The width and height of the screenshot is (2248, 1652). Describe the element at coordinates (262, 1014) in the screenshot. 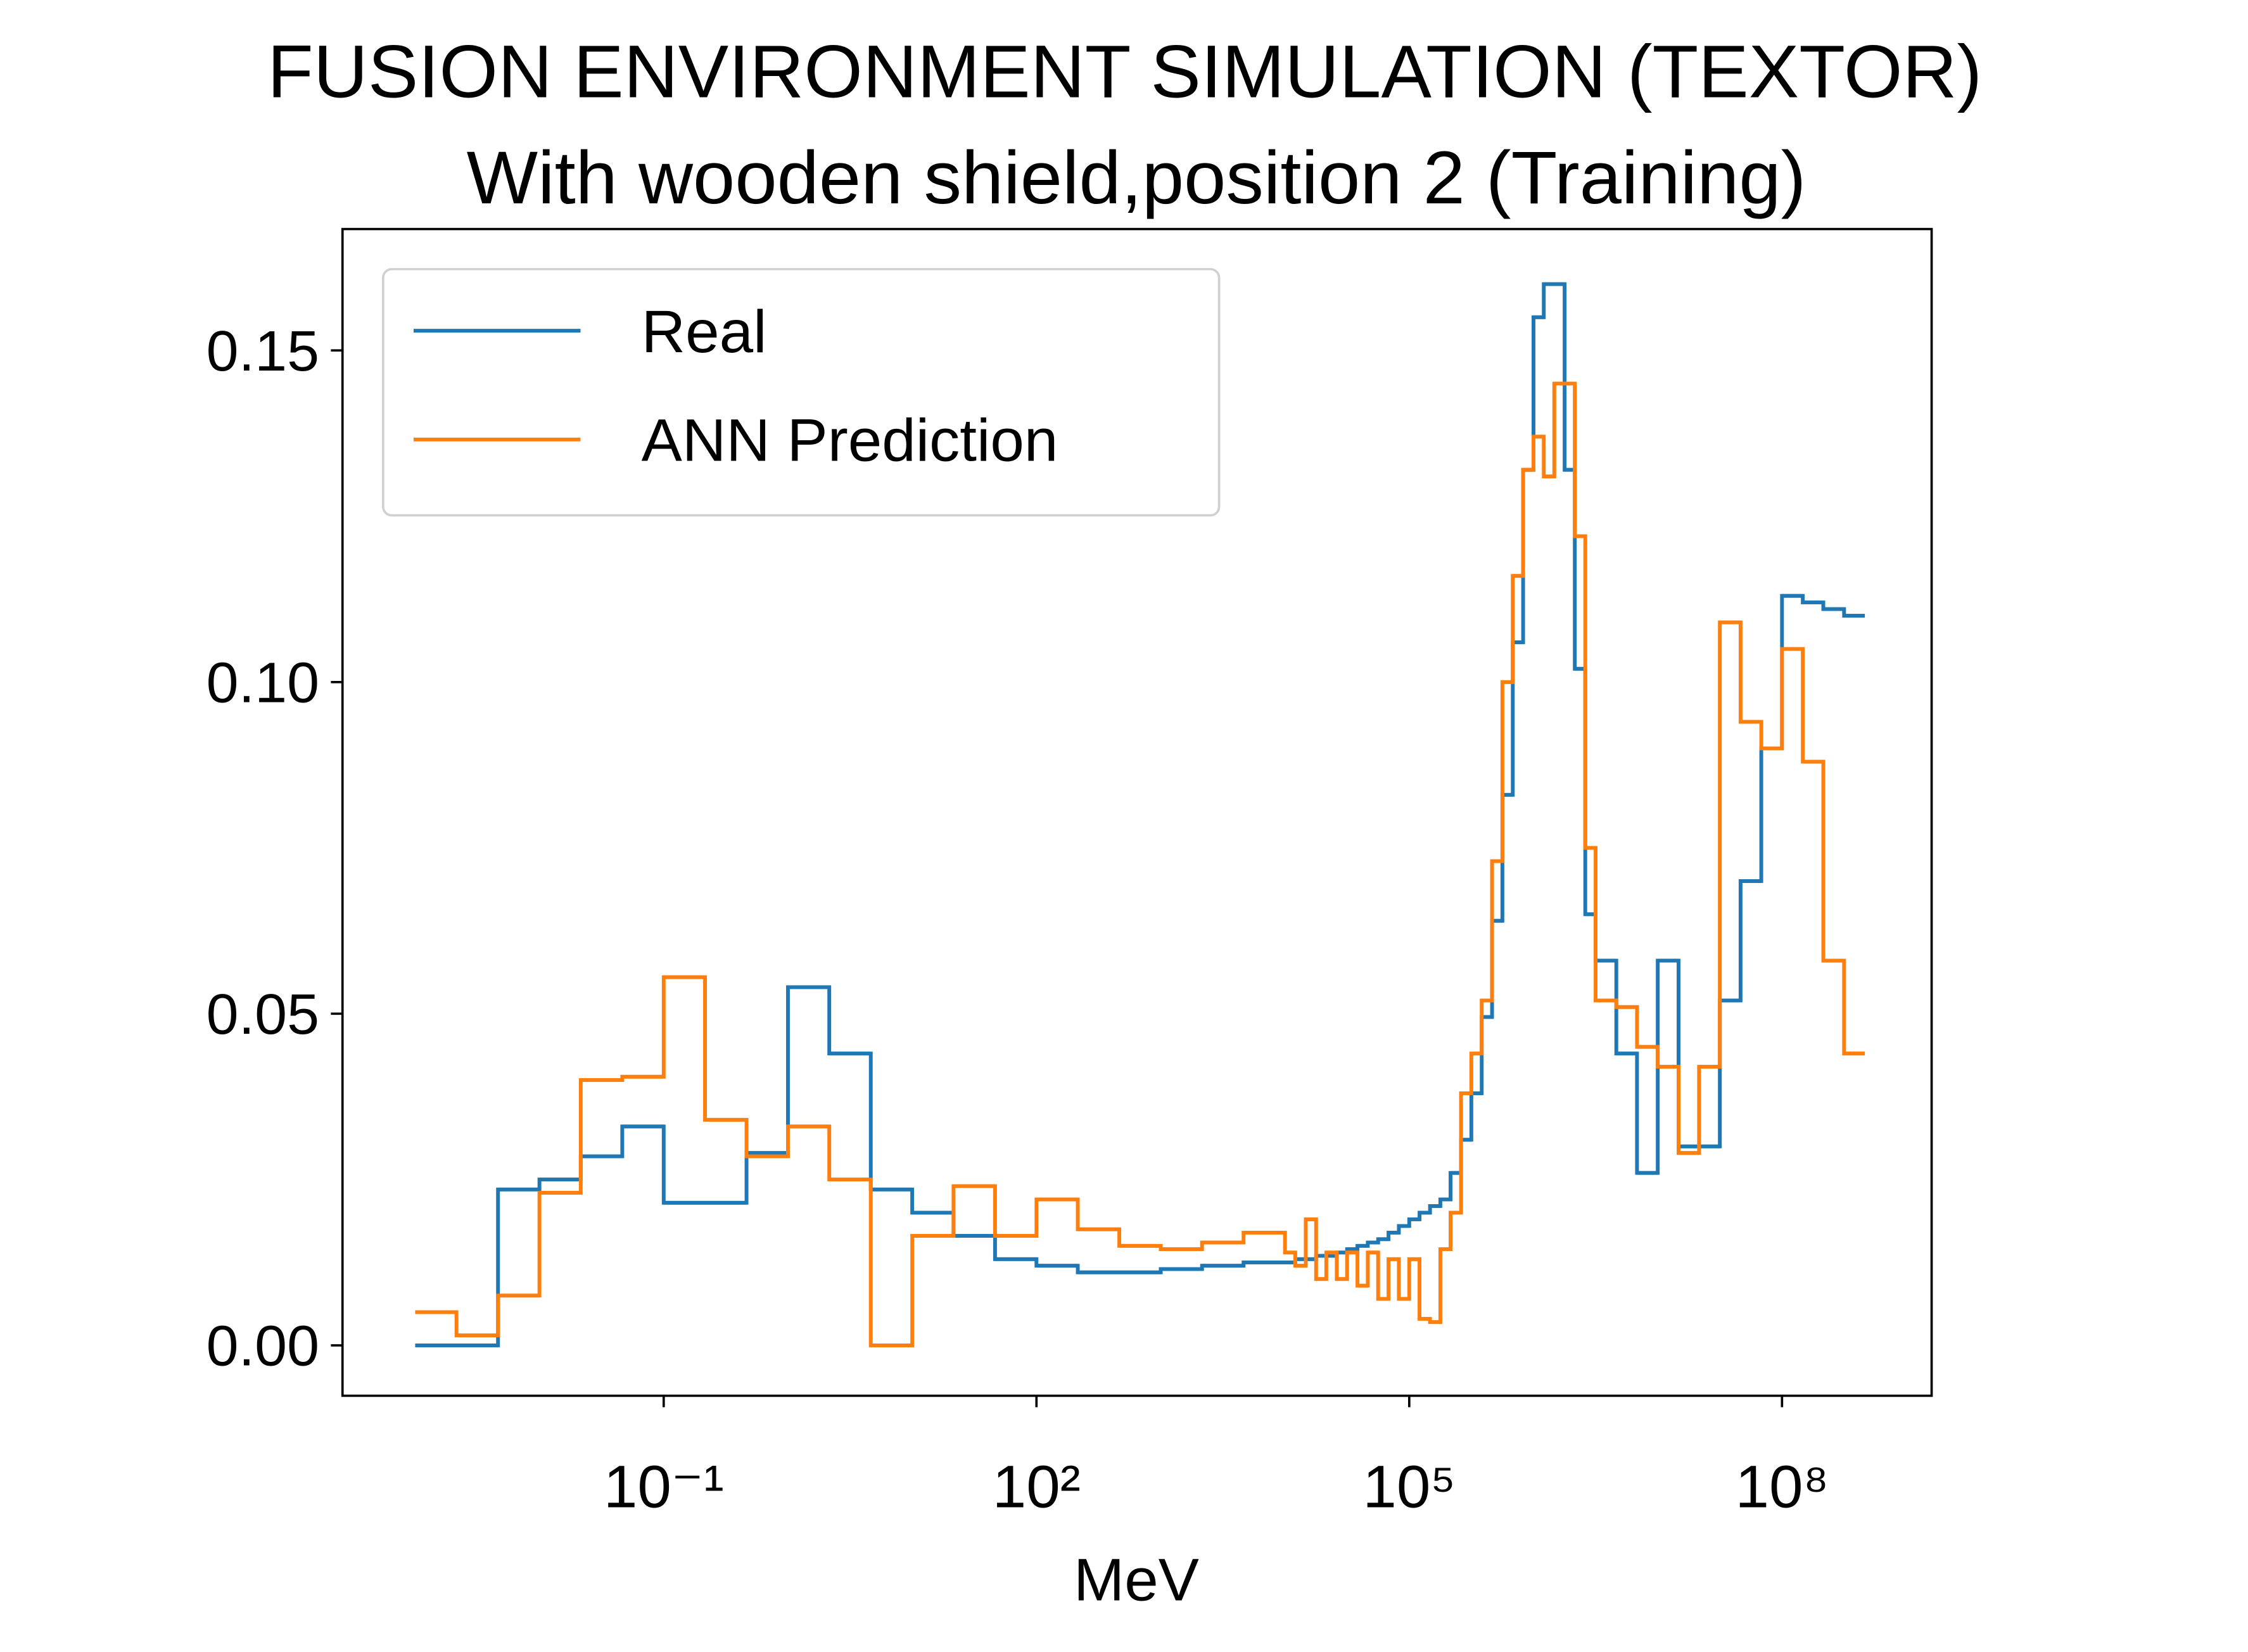

I see `y-tick-label: 0.05` at that location.